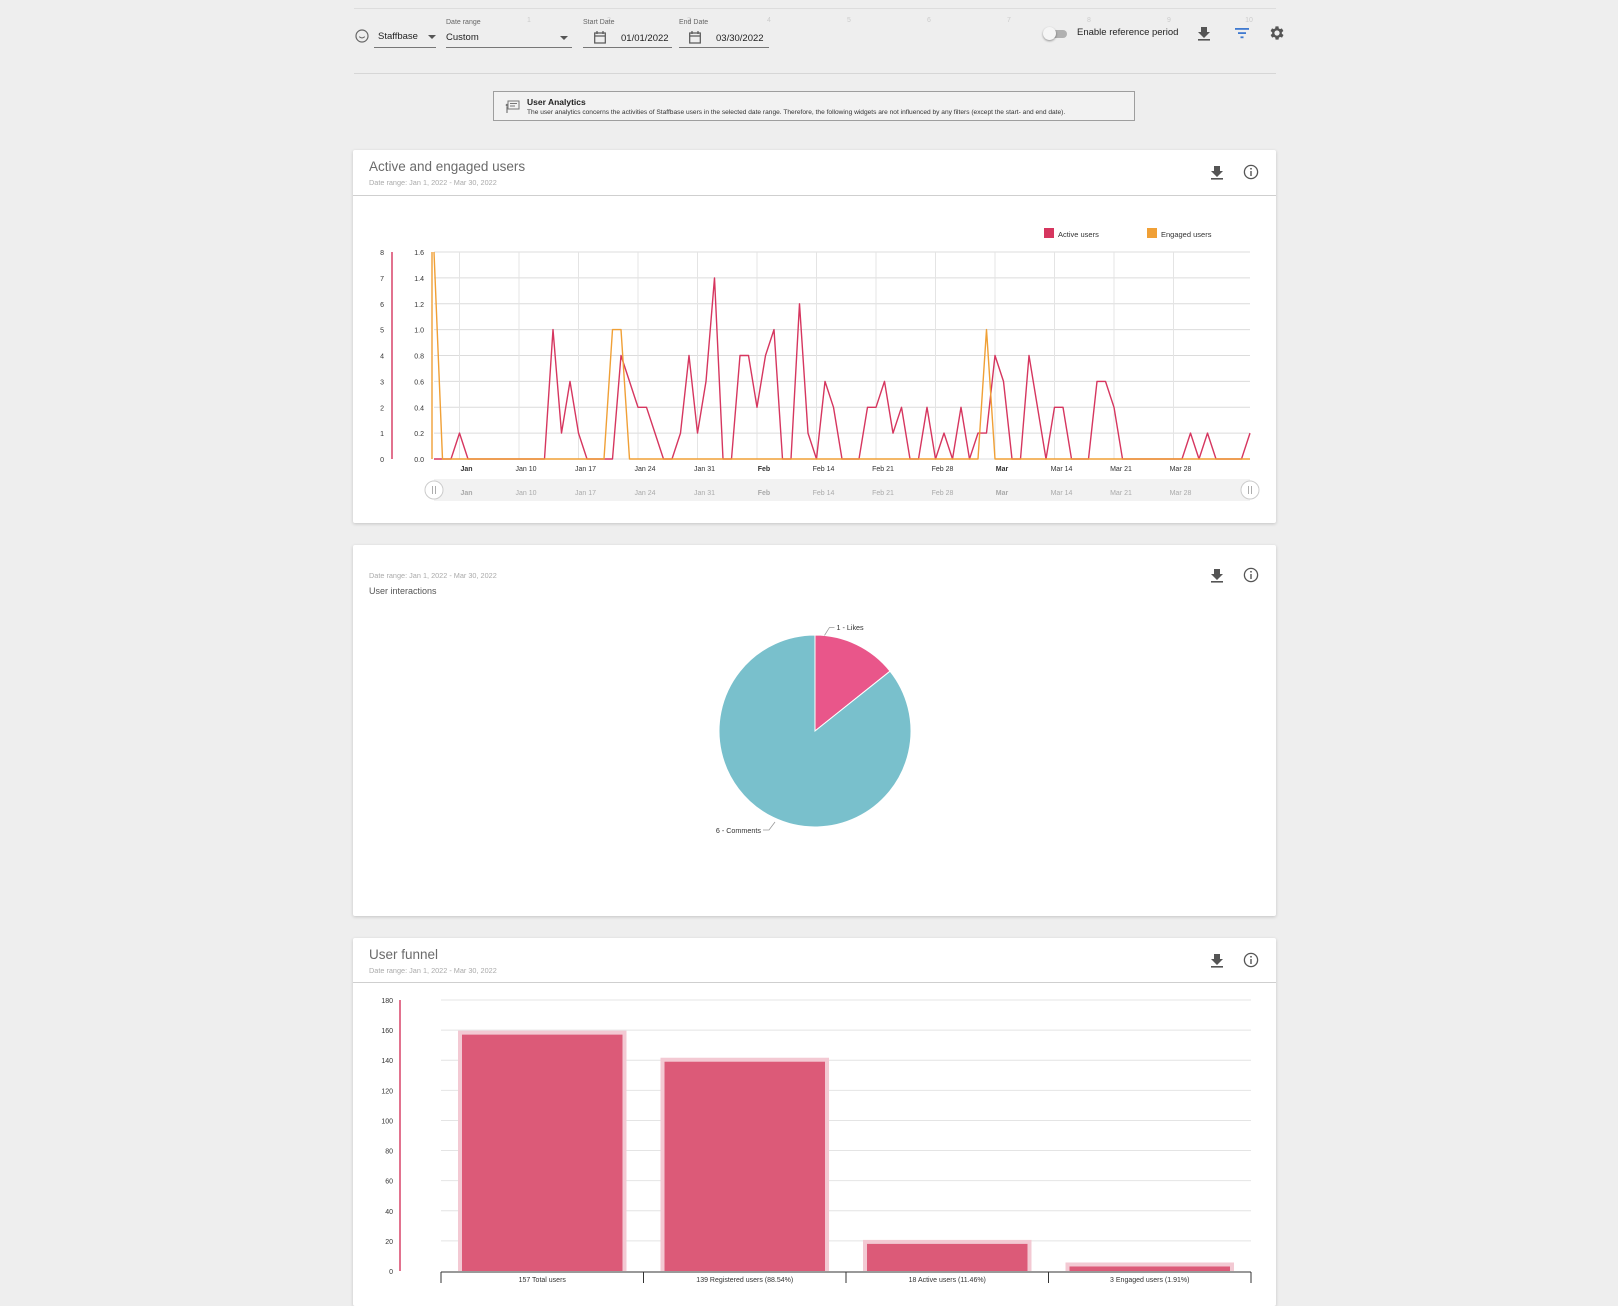 The image size is (1618, 1306). What do you see at coordinates (1121, 493) in the screenshot?
I see `navigator-label: Mar 21` at bounding box center [1121, 493].